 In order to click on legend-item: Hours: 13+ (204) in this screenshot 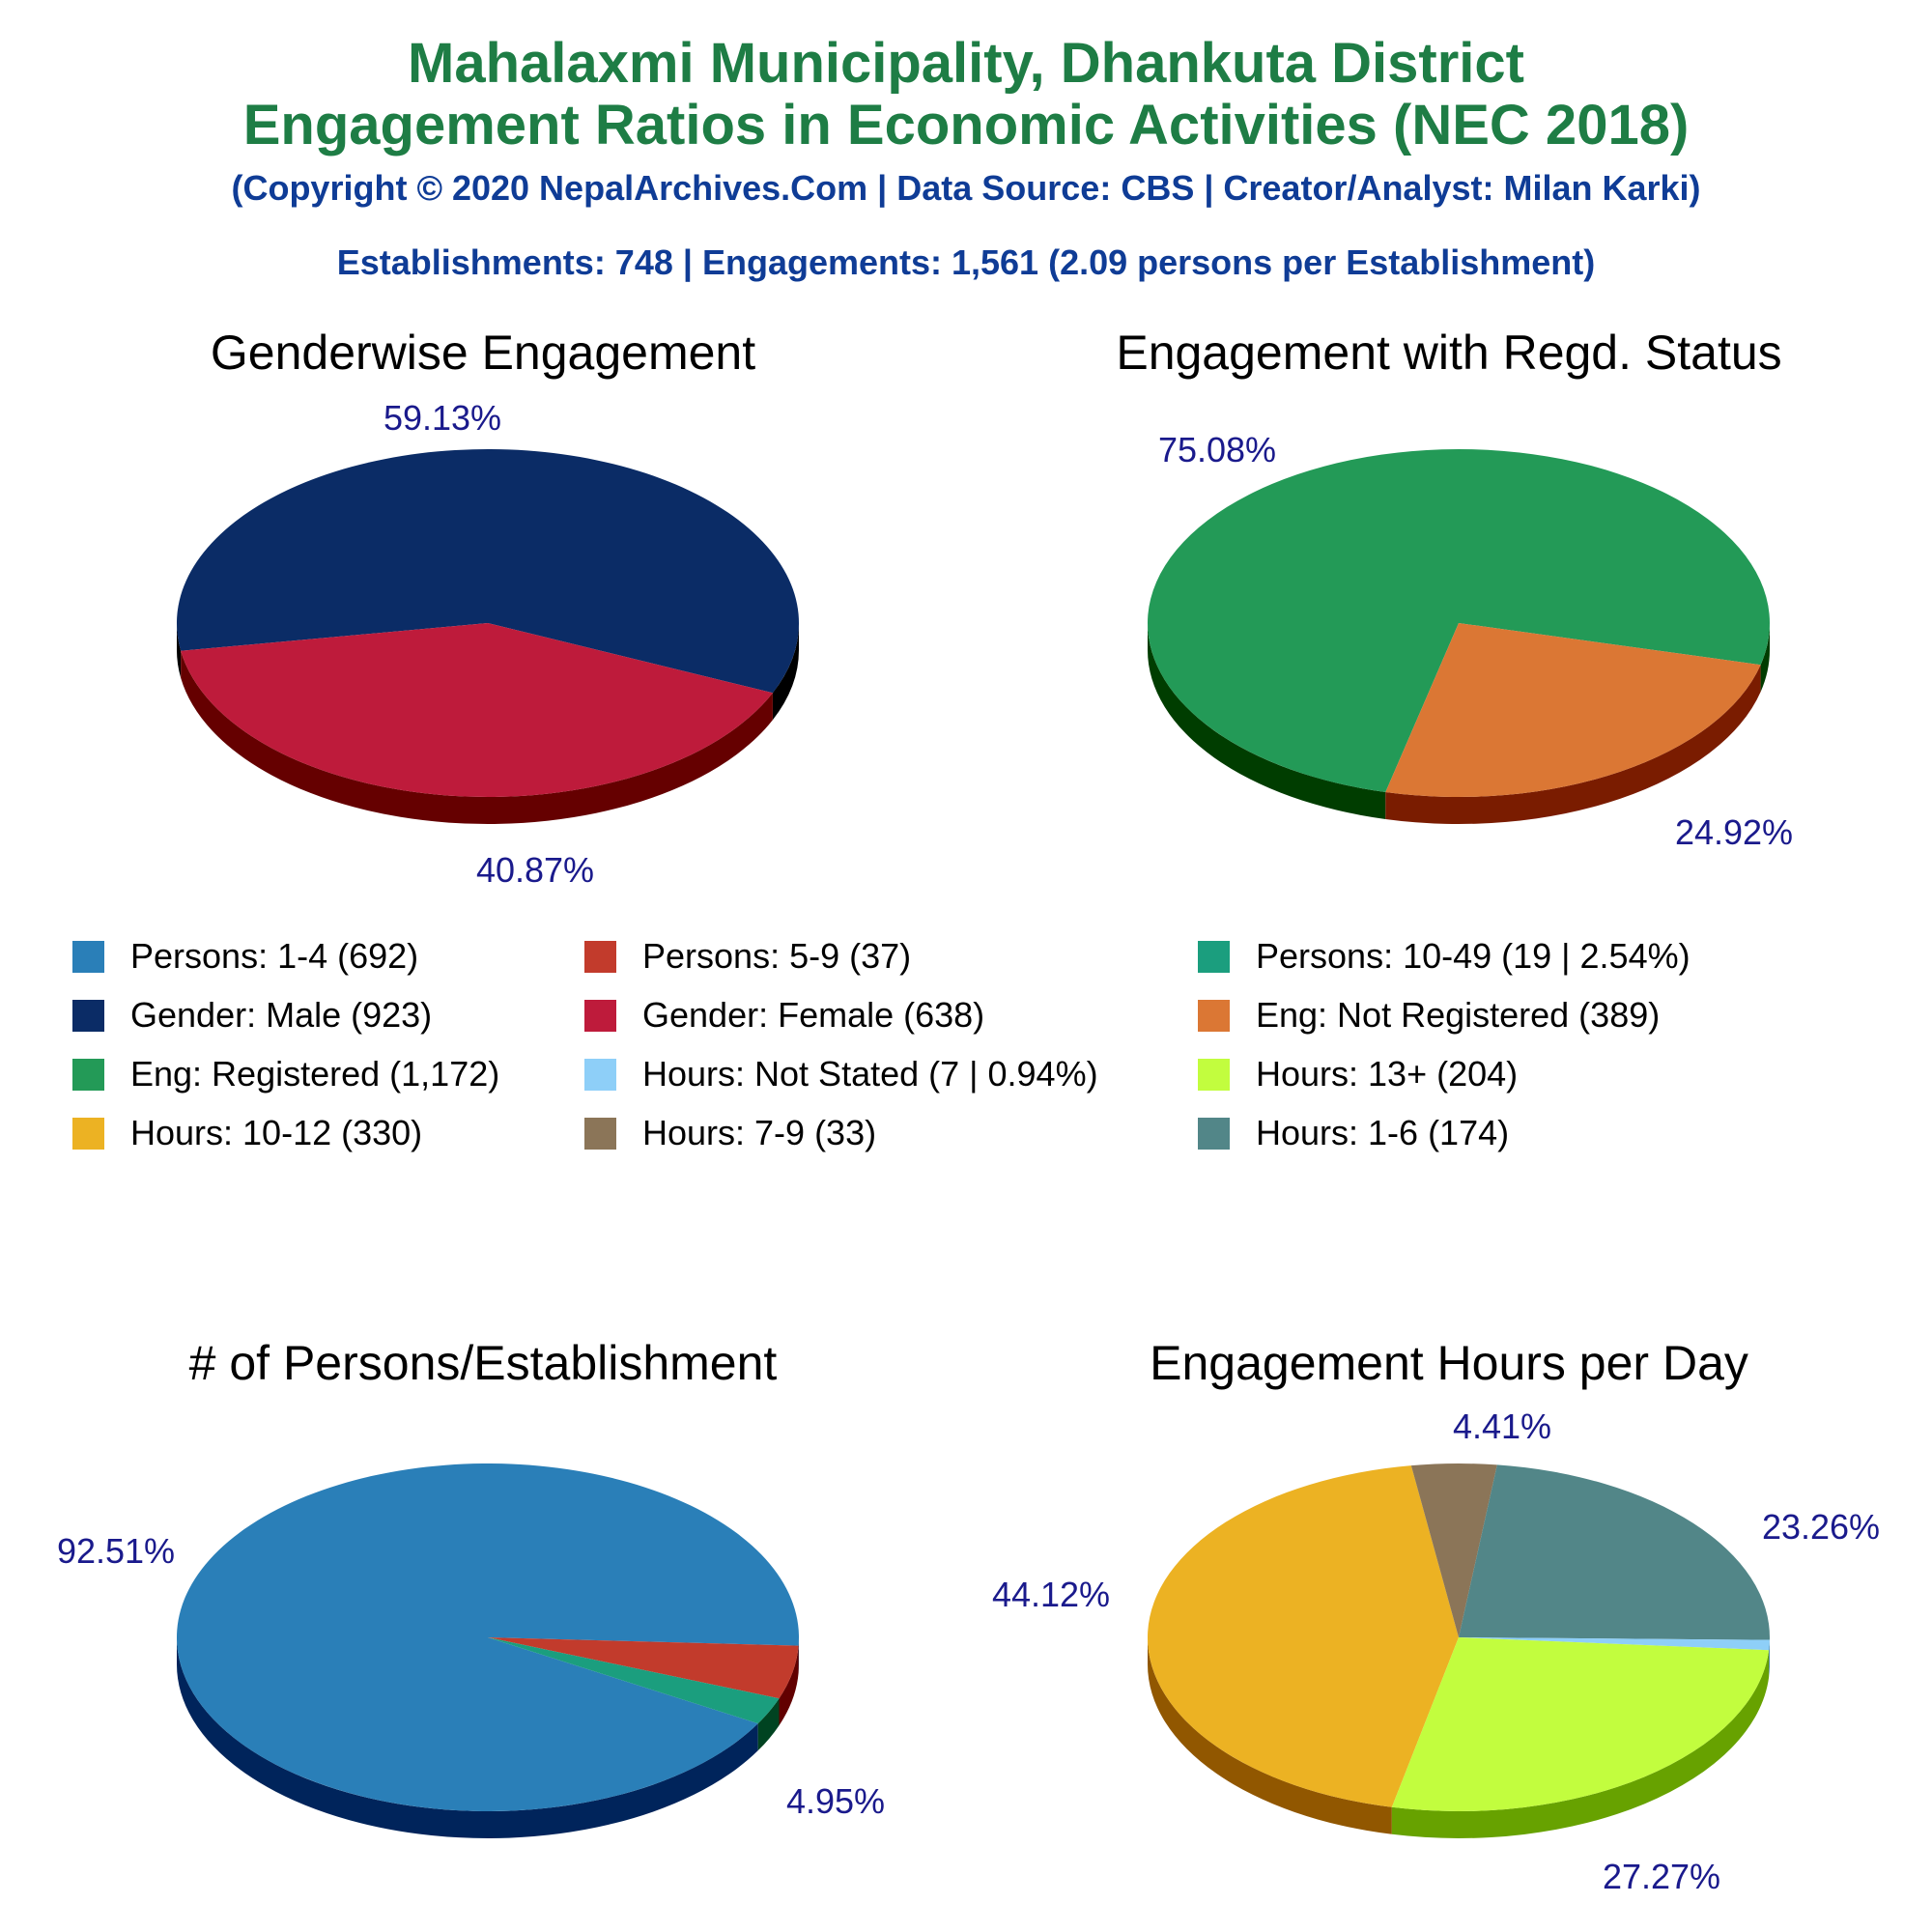, I will do `click(1358, 1074)`.